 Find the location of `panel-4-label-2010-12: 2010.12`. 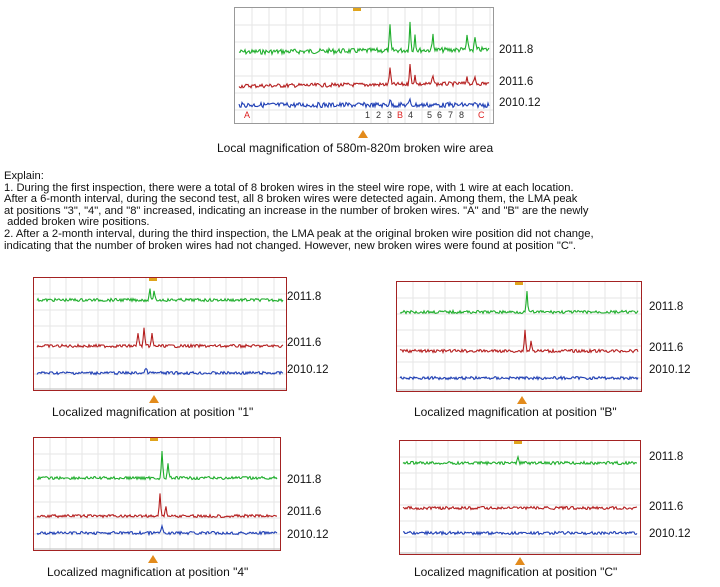

panel-4-label-2010-12: 2010.12 is located at coordinates (308, 535).